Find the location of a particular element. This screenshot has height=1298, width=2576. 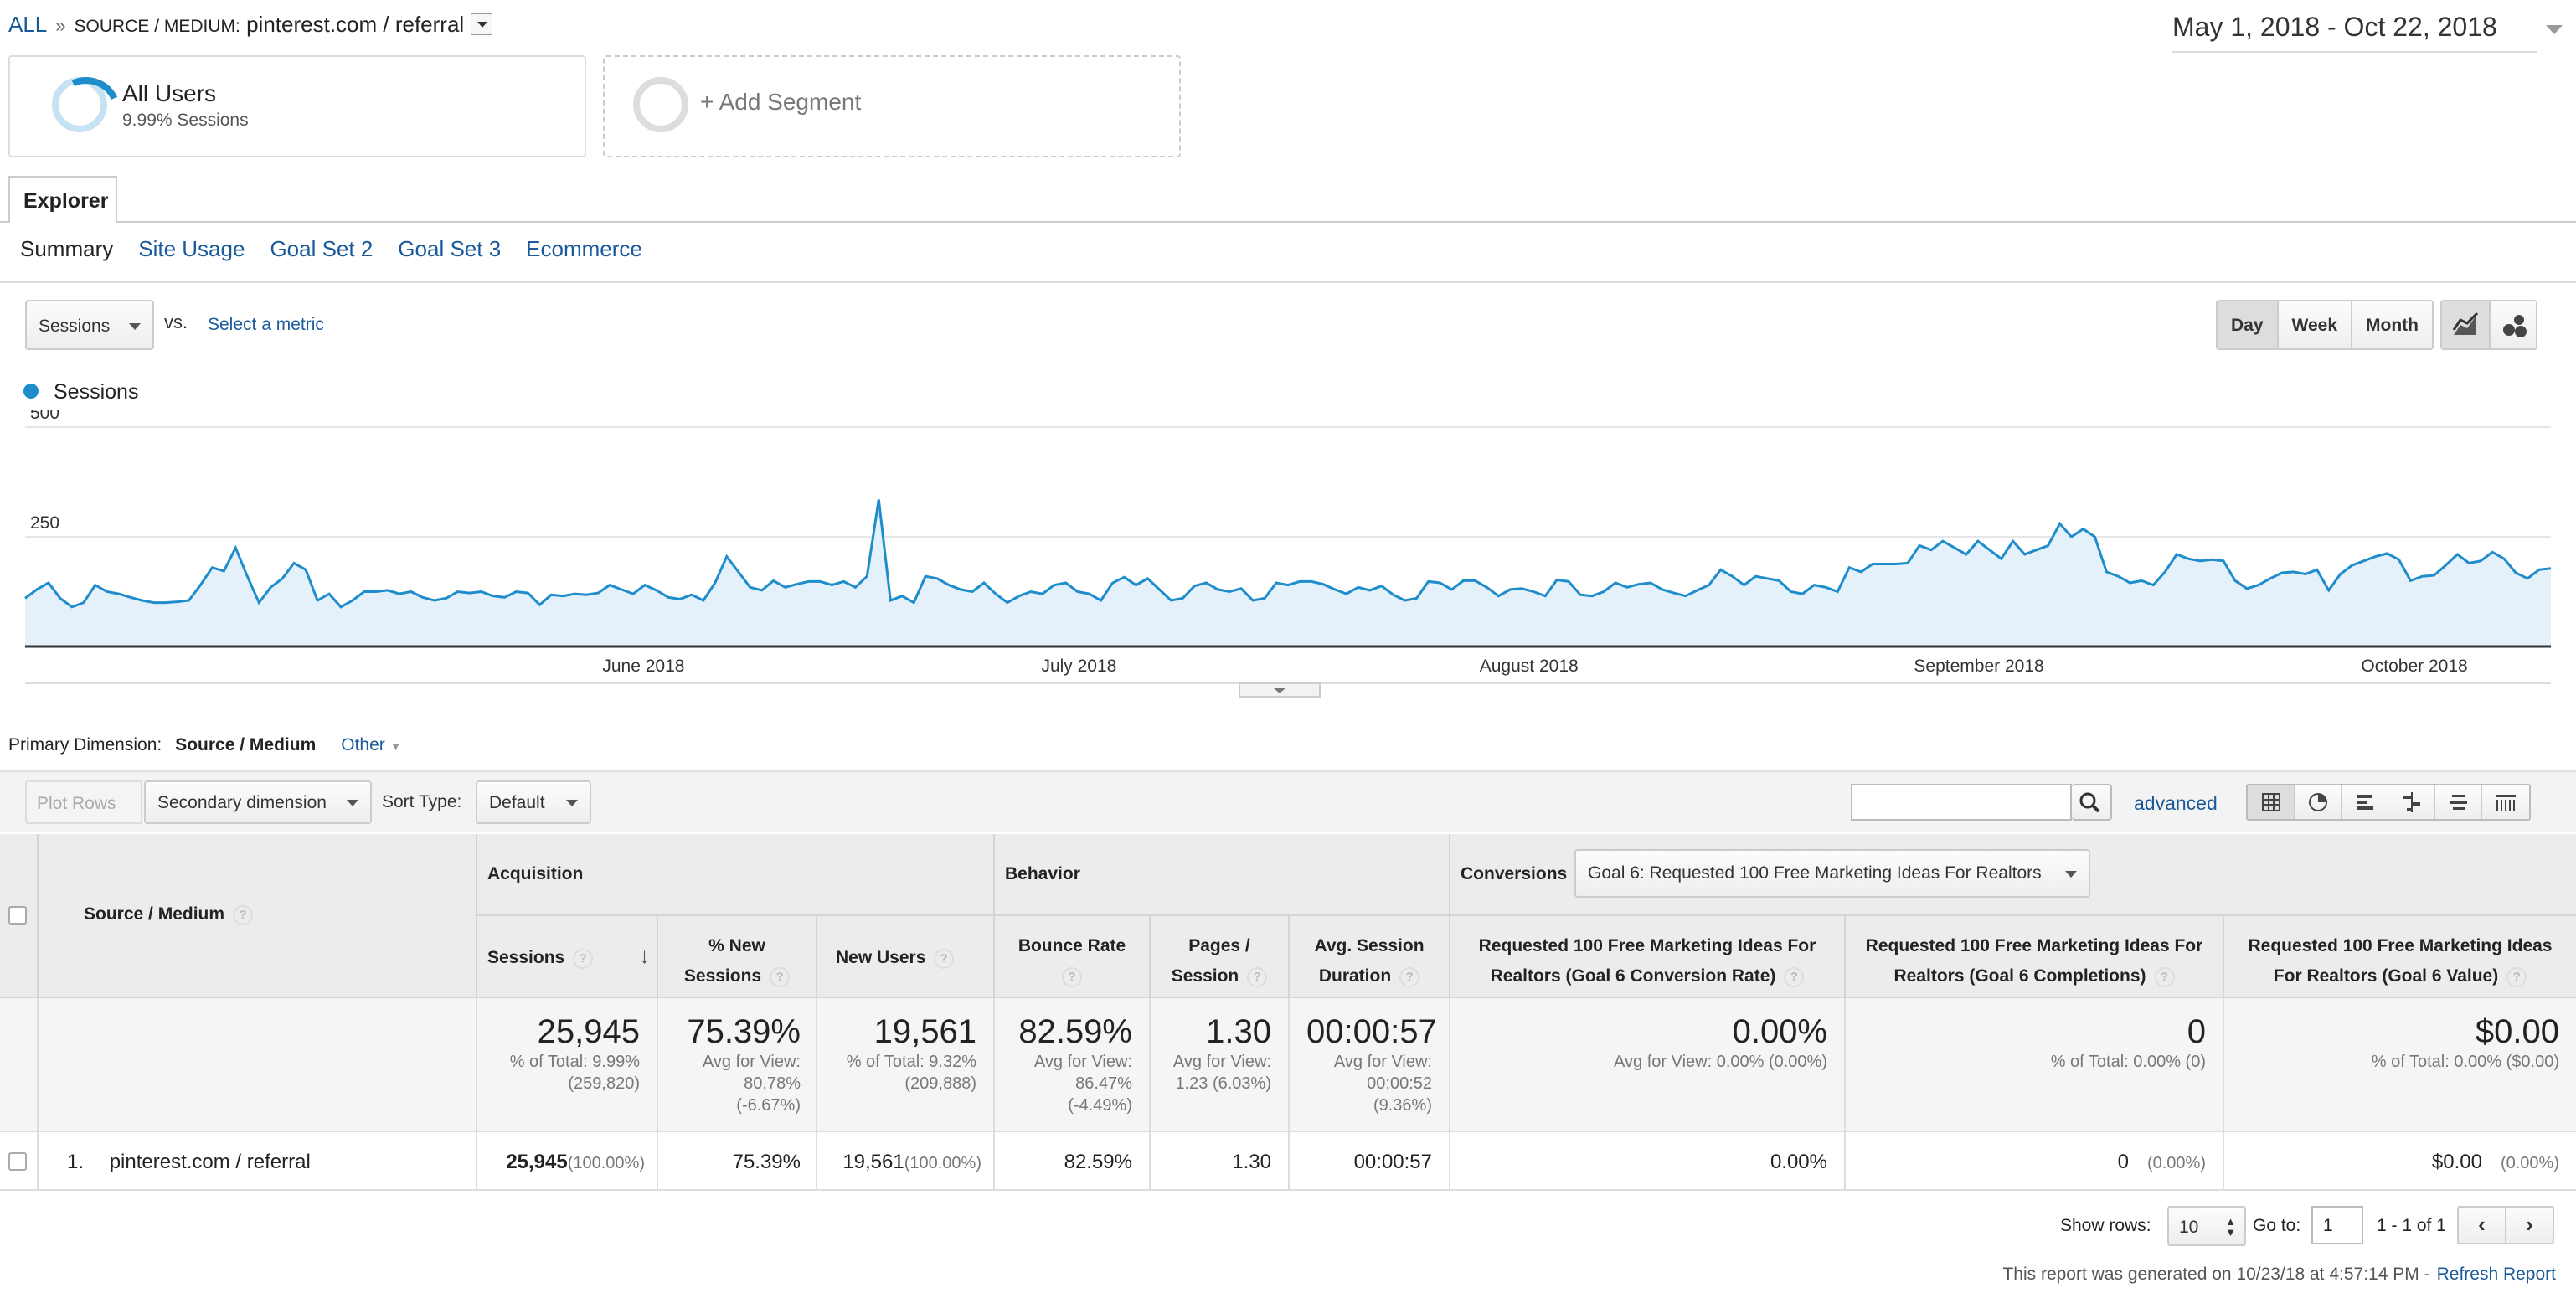

select-all-checkbox is located at coordinates (17, 915).